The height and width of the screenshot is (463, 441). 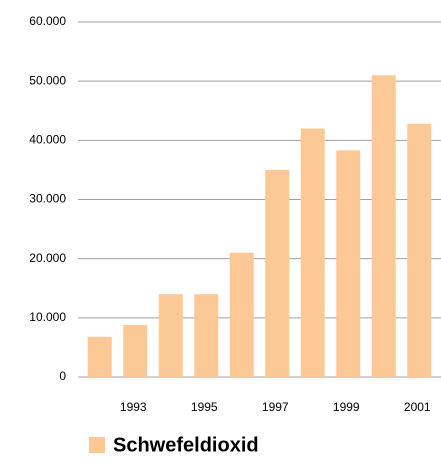 I want to click on x-tick-label: 1993, so click(x=133, y=407).